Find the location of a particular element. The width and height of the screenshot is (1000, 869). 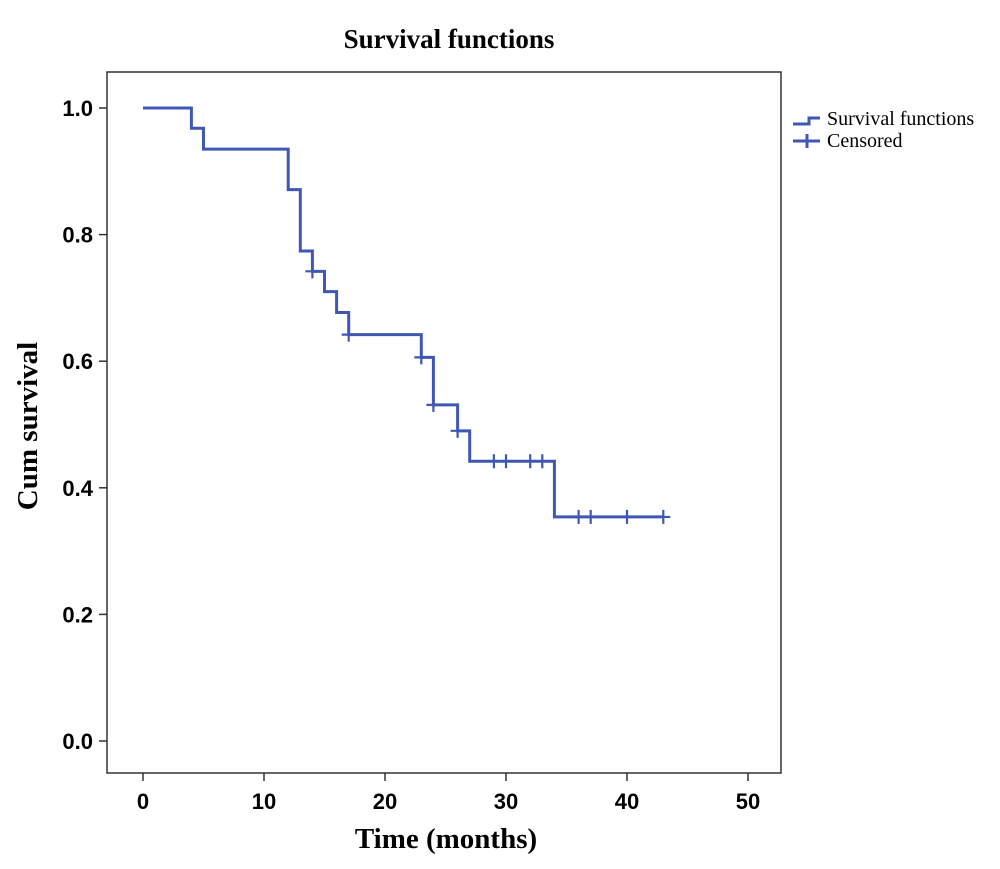

y-tick-label: 0.2 is located at coordinates (77, 614).